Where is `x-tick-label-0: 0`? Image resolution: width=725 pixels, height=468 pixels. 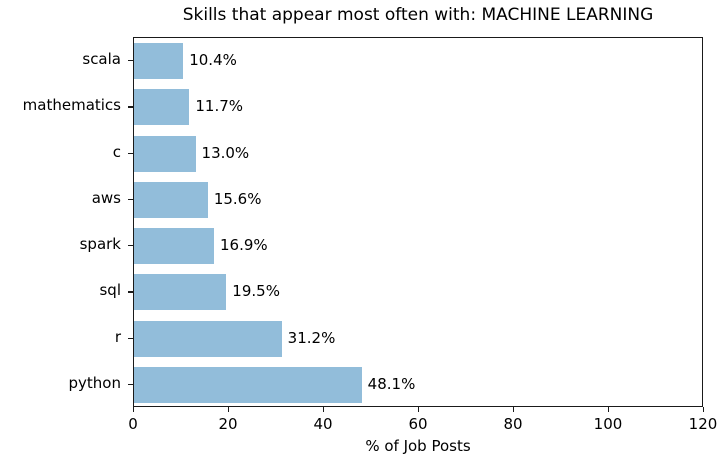 x-tick-label-0: 0 is located at coordinates (133, 424).